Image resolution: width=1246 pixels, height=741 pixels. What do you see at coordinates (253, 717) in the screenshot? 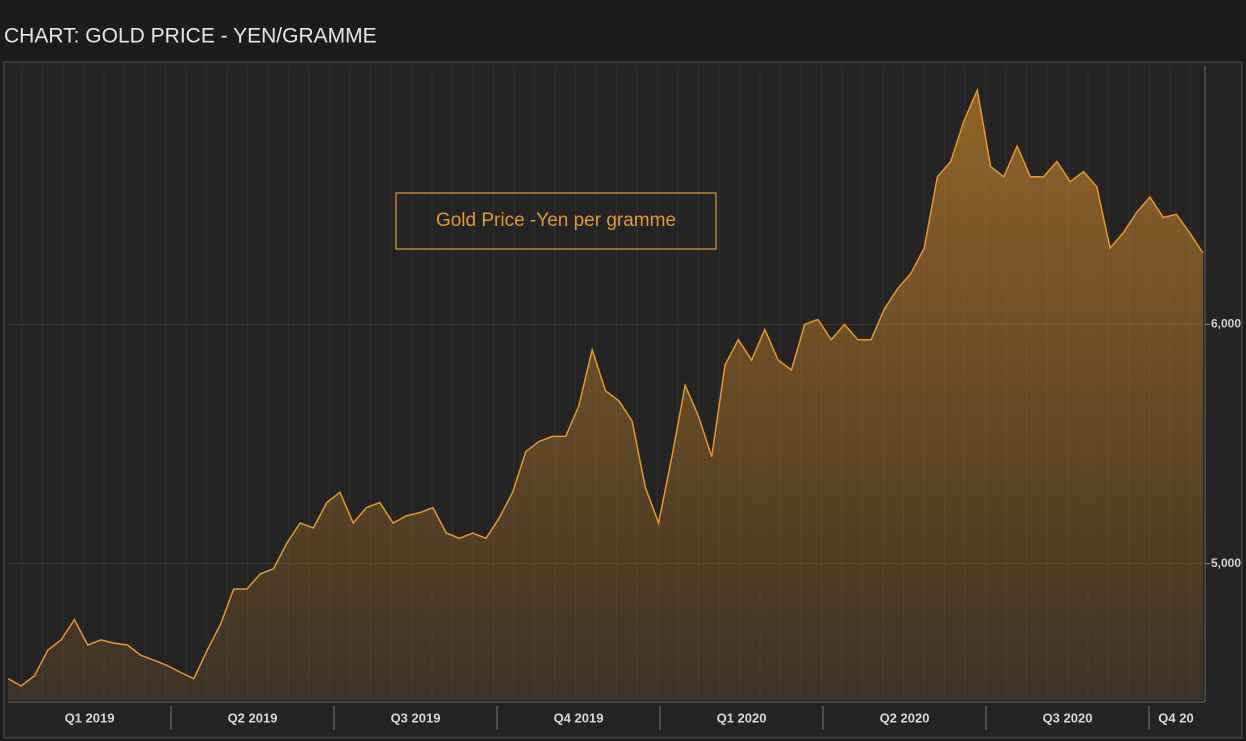
I see `x-tick-label: Q2 2019` at bounding box center [253, 717].